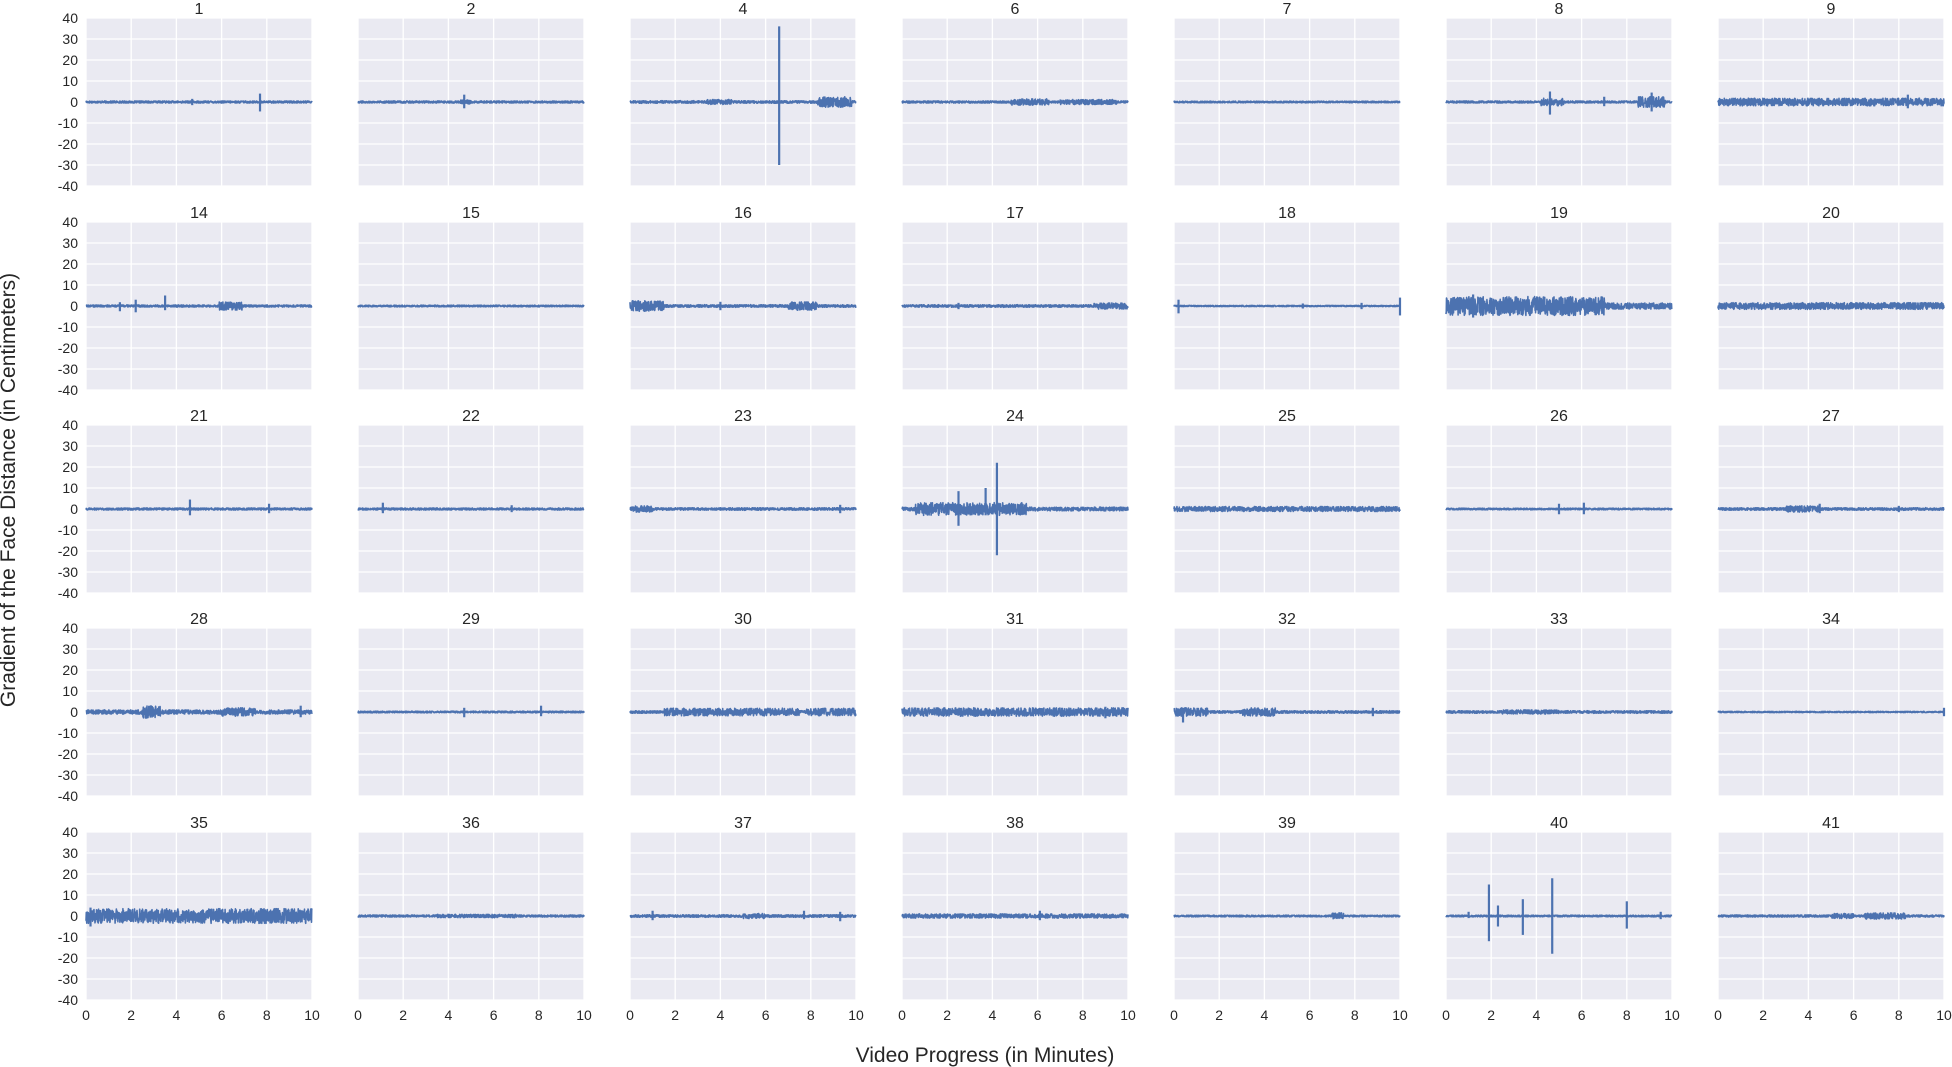 This screenshot has height=1067, width=1952. Describe the element at coordinates (1559, 619) in the screenshot. I see `panel-title: 33` at that location.